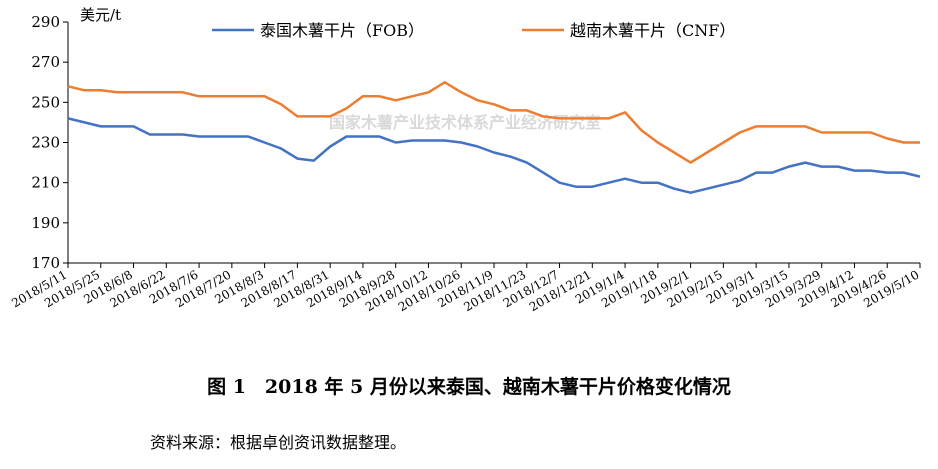 The width and height of the screenshot is (938, 469). What do you see at coordinates (45, 263) in the screenshot?
I see `y-tick-label: 170` at bounding box center [45, 263].